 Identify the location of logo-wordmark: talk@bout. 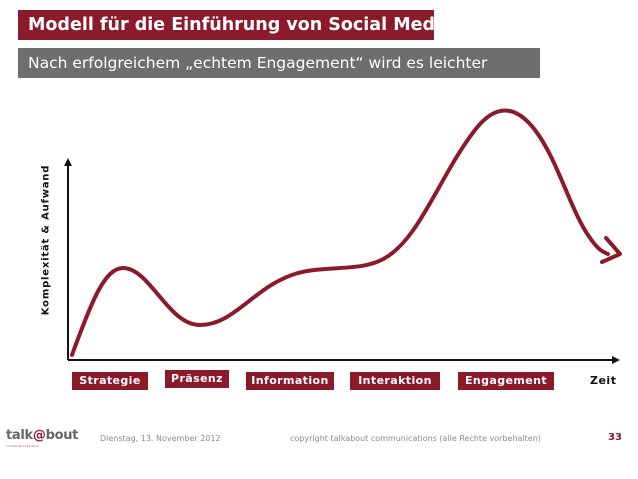
(42, 435).